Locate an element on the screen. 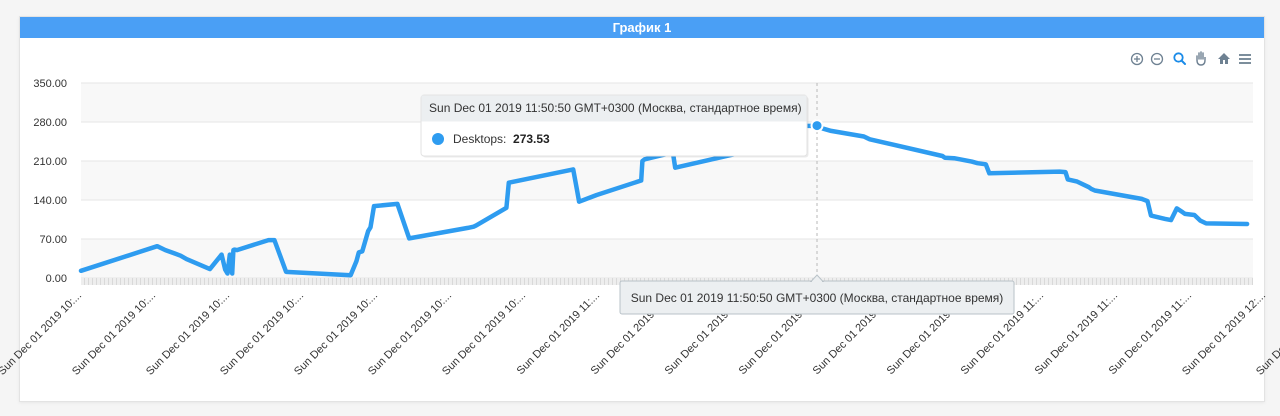 This screenshot has height=416, width=1280. tooltip-series-dot is located at coordinates (438, 139).